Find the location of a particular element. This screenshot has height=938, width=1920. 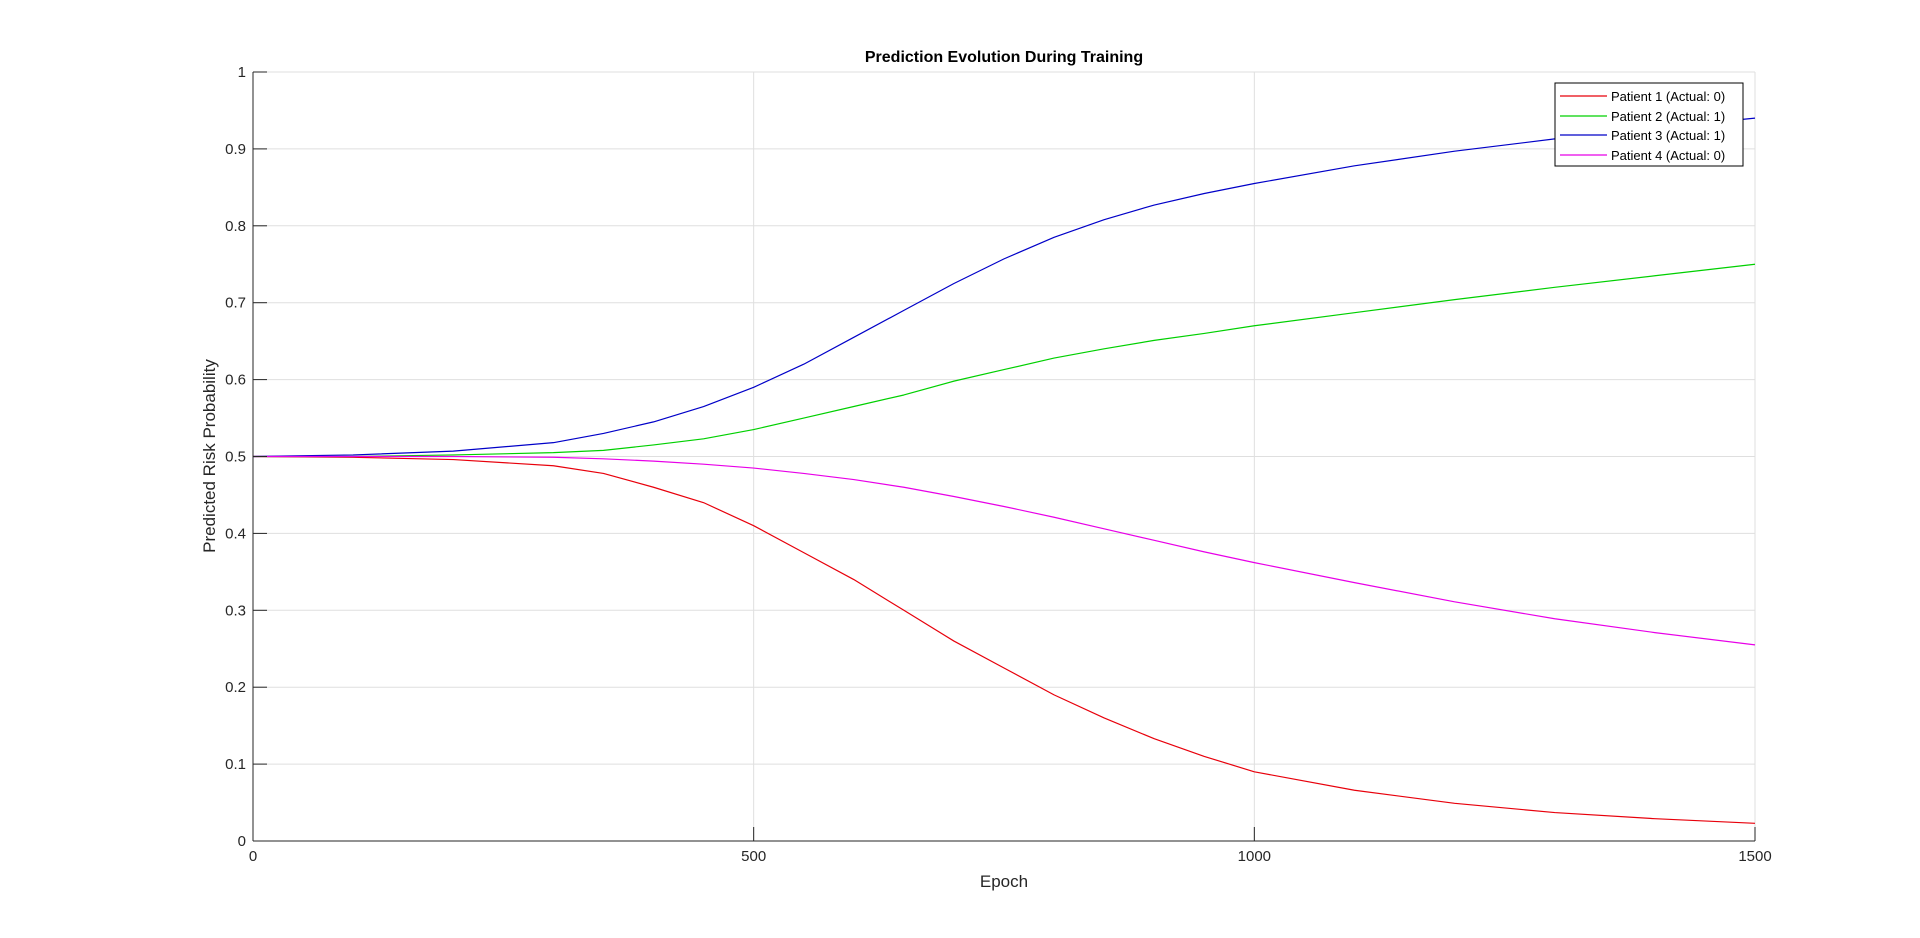

x-tick-label-3: 1500 is located at coordinates (1754, 856).